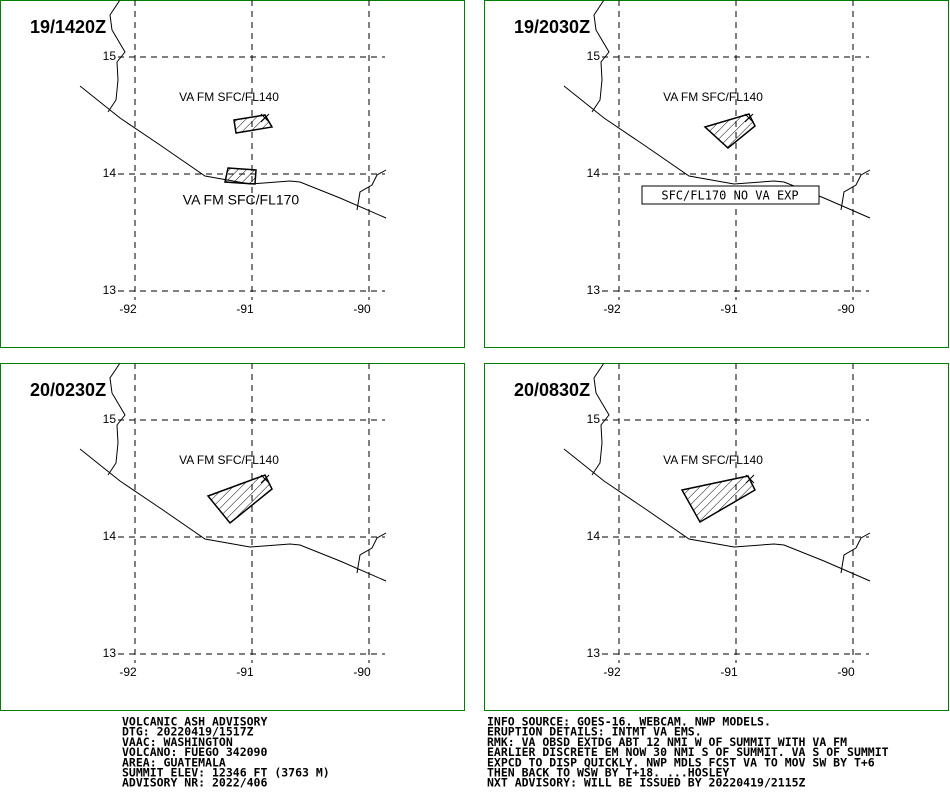 This screenshot has height=812, width=950. What do you see at coordinates (608, 773) in the screenshot?
I see `advisory-line: THEN BACK TO WSW BY T+18. ...HOSLEY` at bounding box center [608, 773].